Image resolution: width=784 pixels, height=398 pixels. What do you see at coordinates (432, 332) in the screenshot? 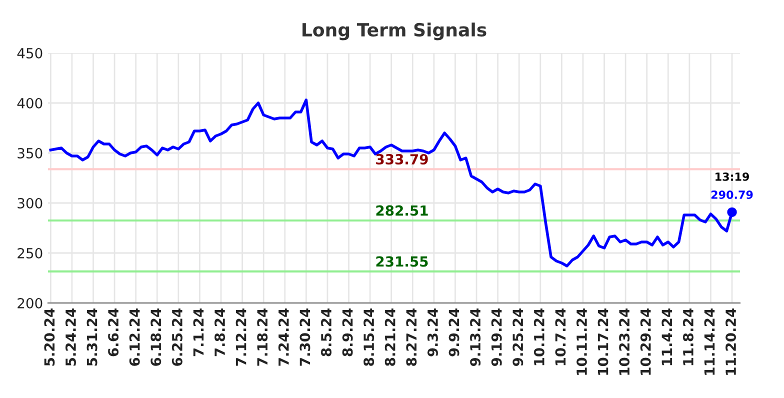
I see `x-tick-label: 9.3.24` at bounding box center [432, 332].